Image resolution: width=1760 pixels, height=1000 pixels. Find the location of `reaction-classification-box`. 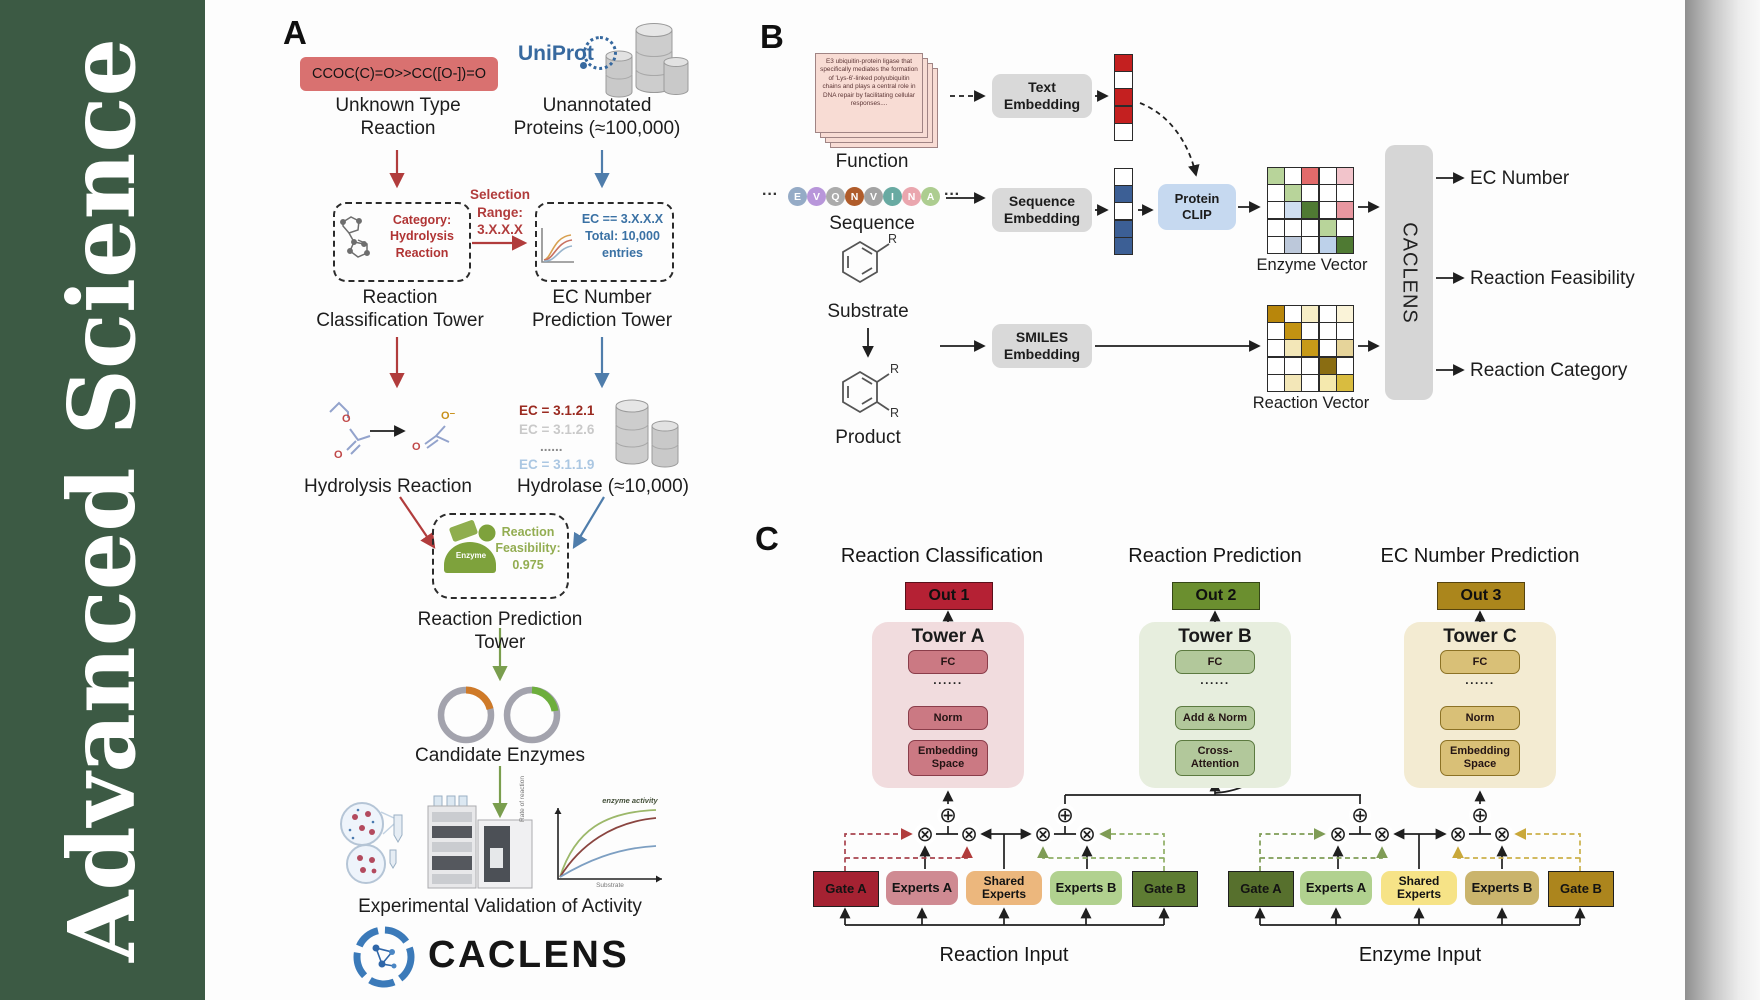

reaction-classification-box is located at coordinates (402, 242).